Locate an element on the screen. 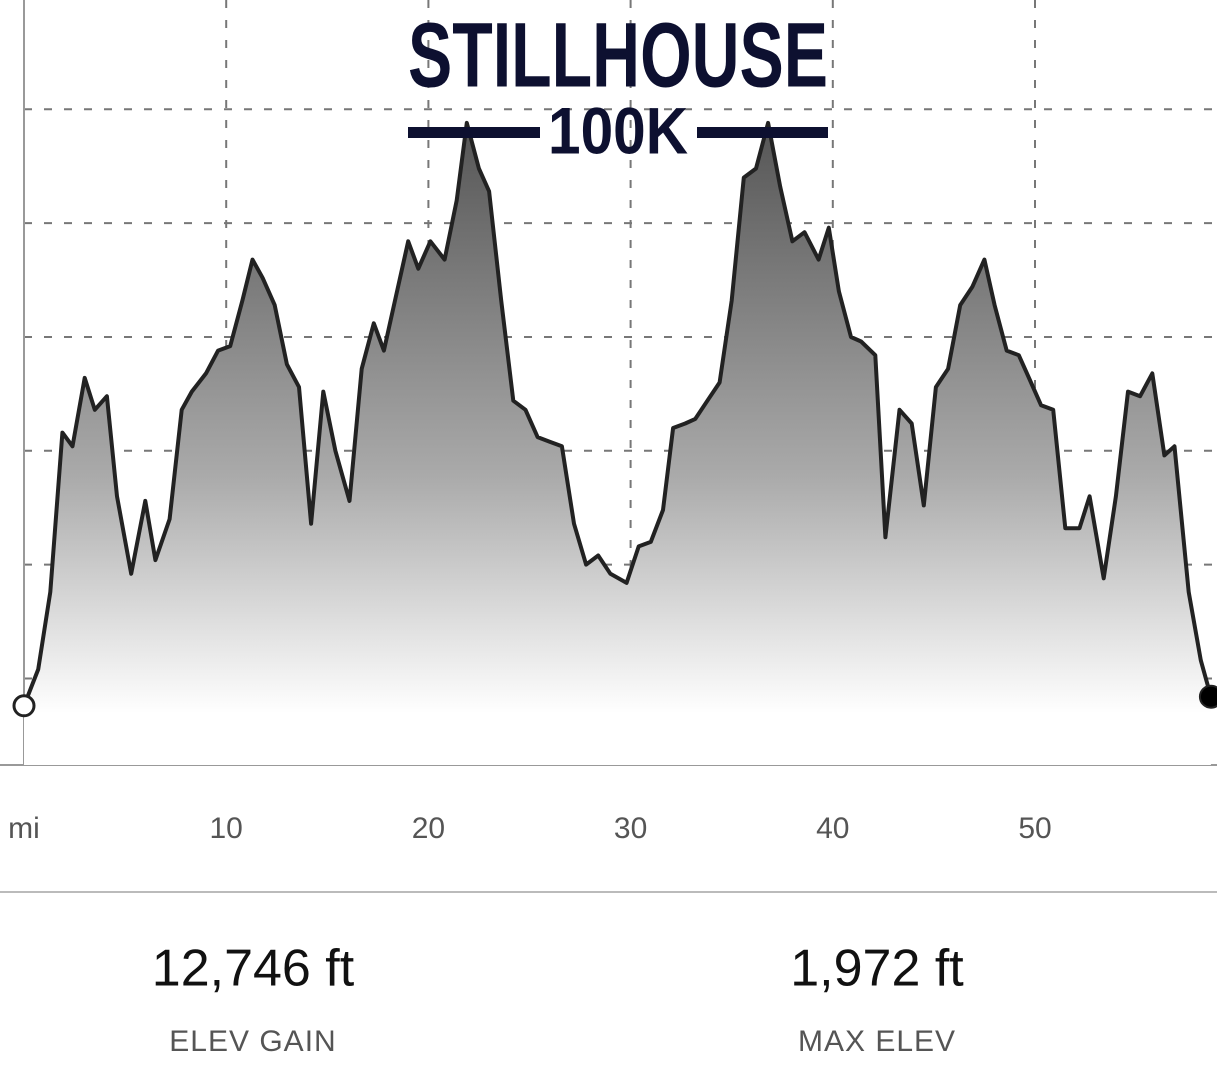 Image resolution: width=1217 pixels, height=1078 pixels. x-tick-label: 10 is located at coordinates (226, 828).